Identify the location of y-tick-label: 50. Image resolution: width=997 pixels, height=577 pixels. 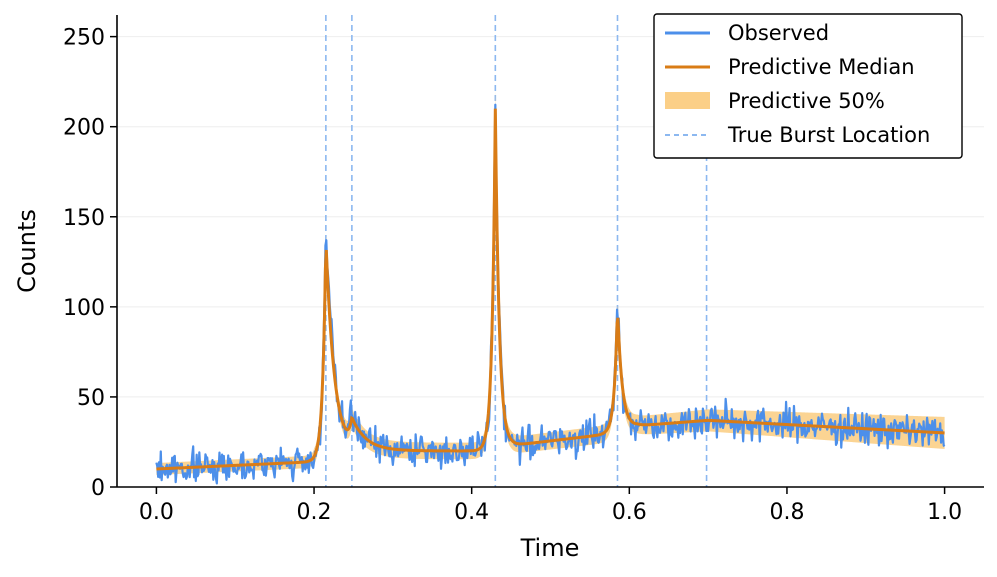
(91, 398).